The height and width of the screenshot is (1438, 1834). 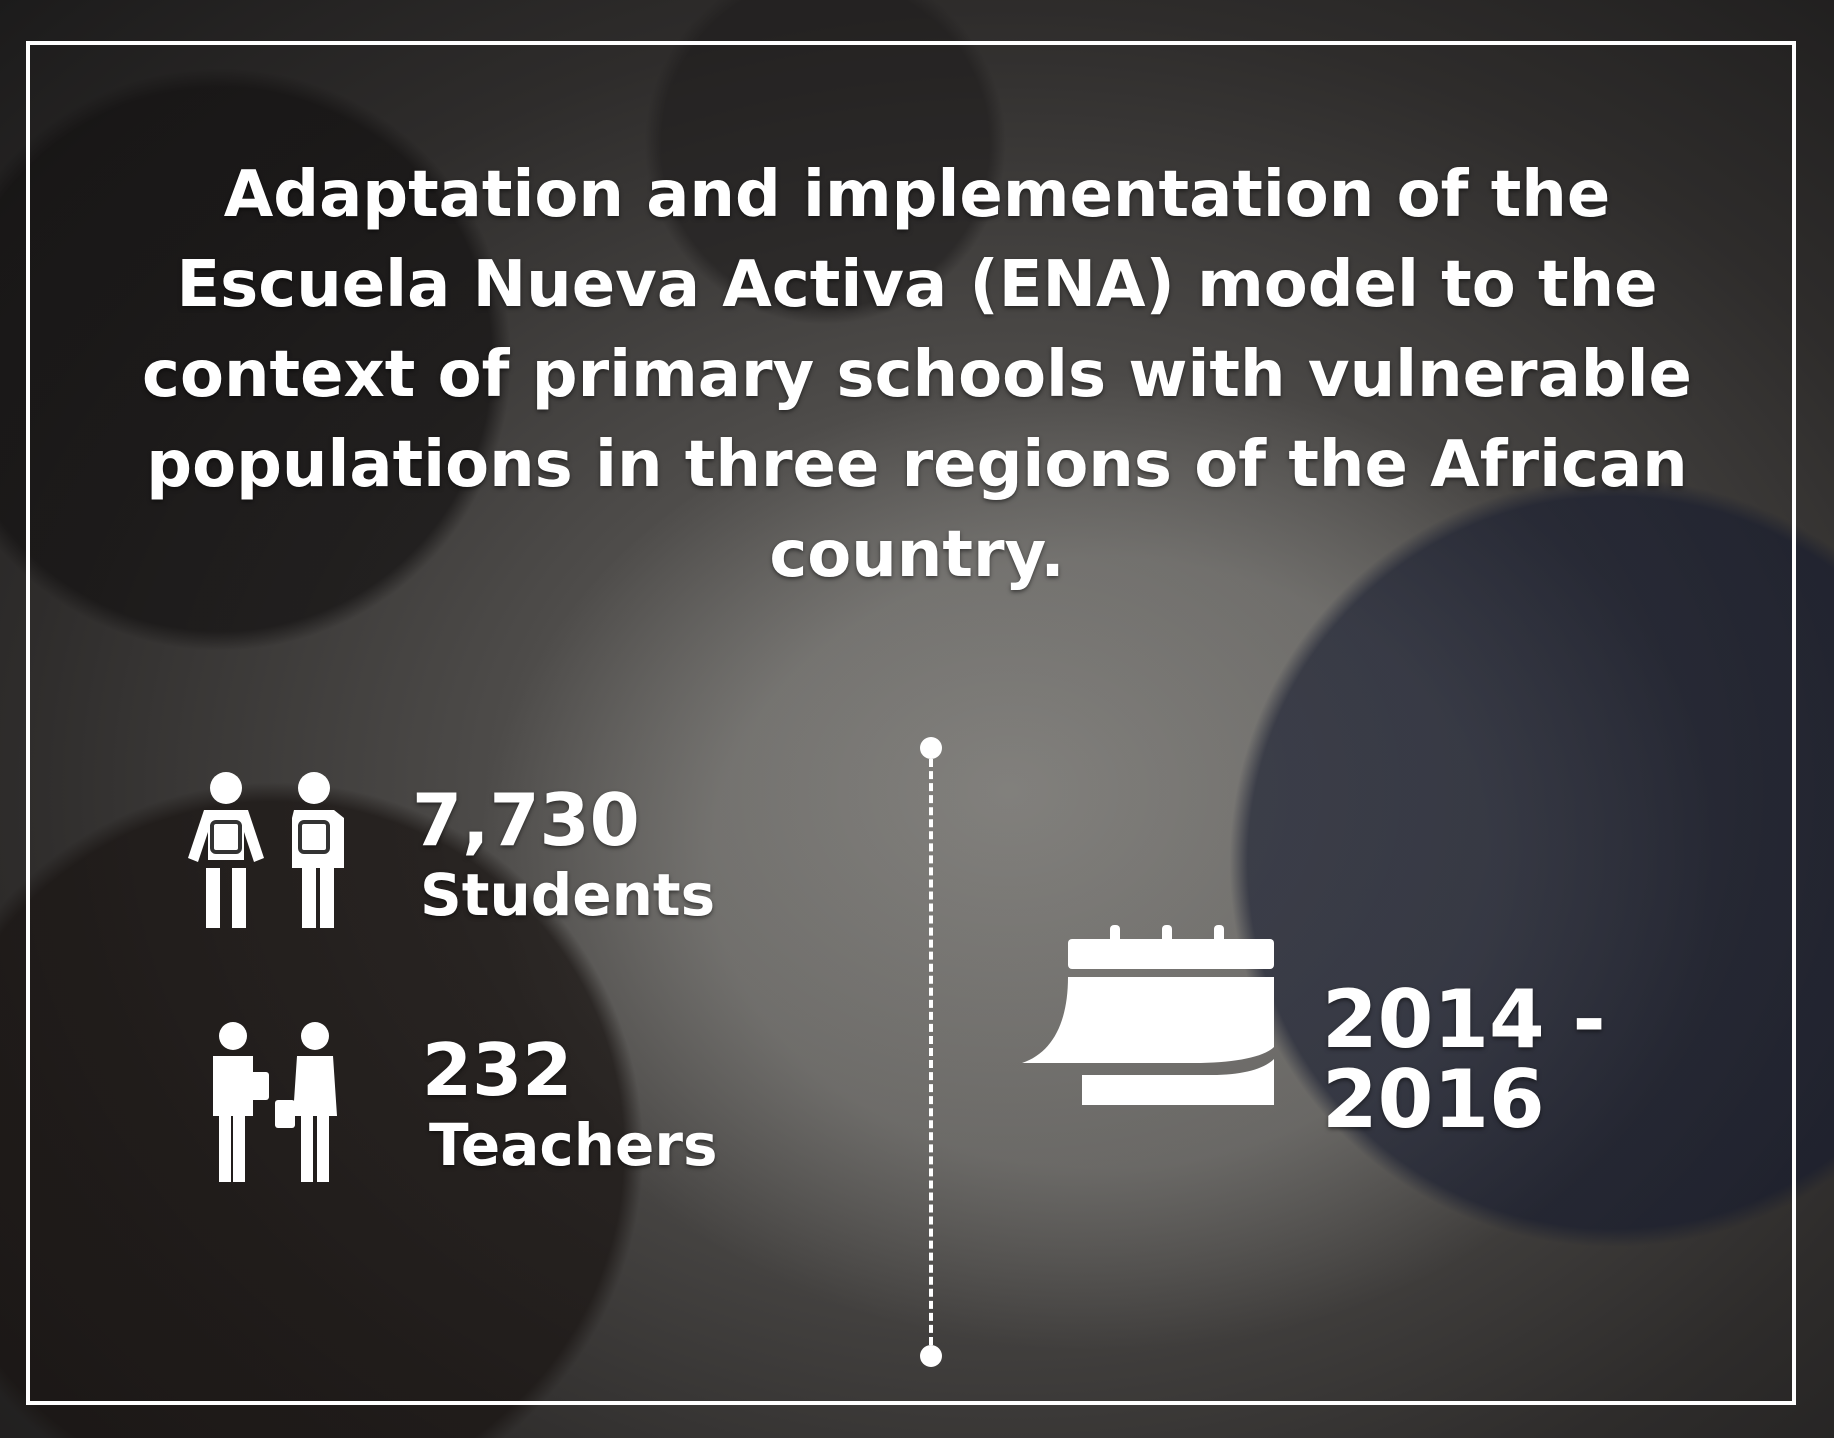 I want to click on students-label: Students, so click(x=568, y=895).